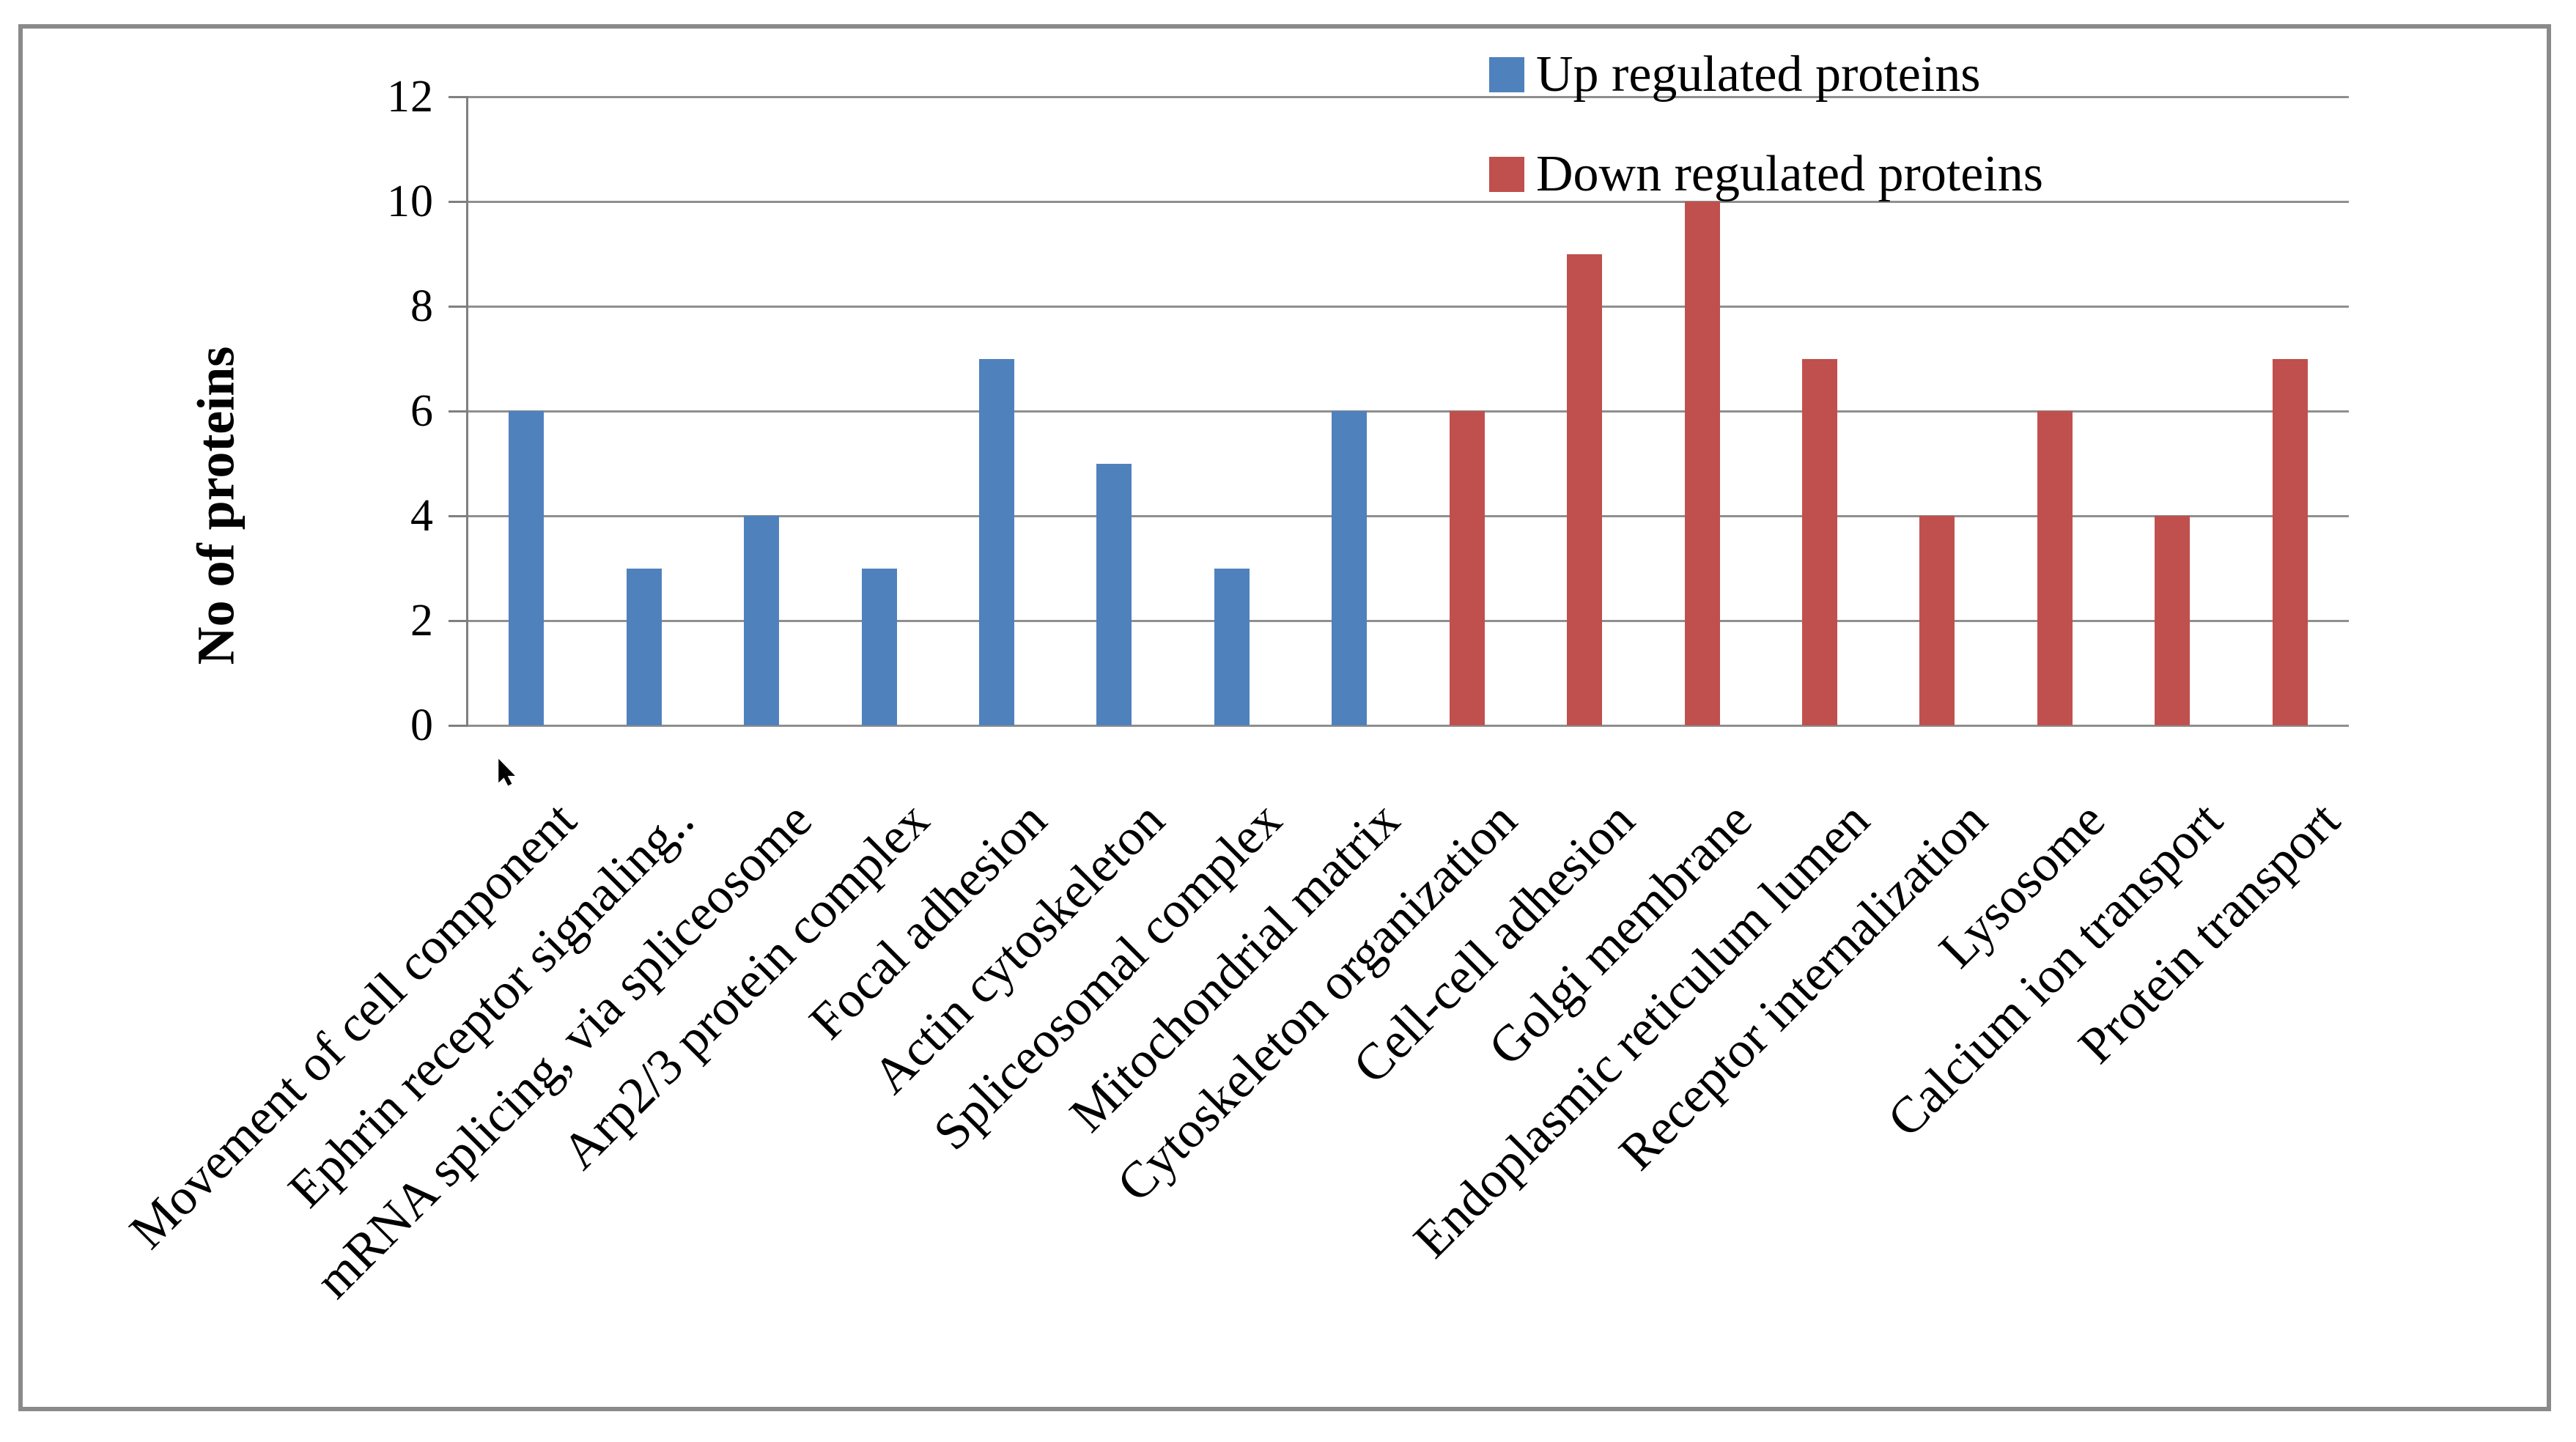  What do you see at coordinates (1758, 74) in the screenshot?
I see `legend-label-up-regulated: Up regulated proteins` at bounding box center [1758, 74].